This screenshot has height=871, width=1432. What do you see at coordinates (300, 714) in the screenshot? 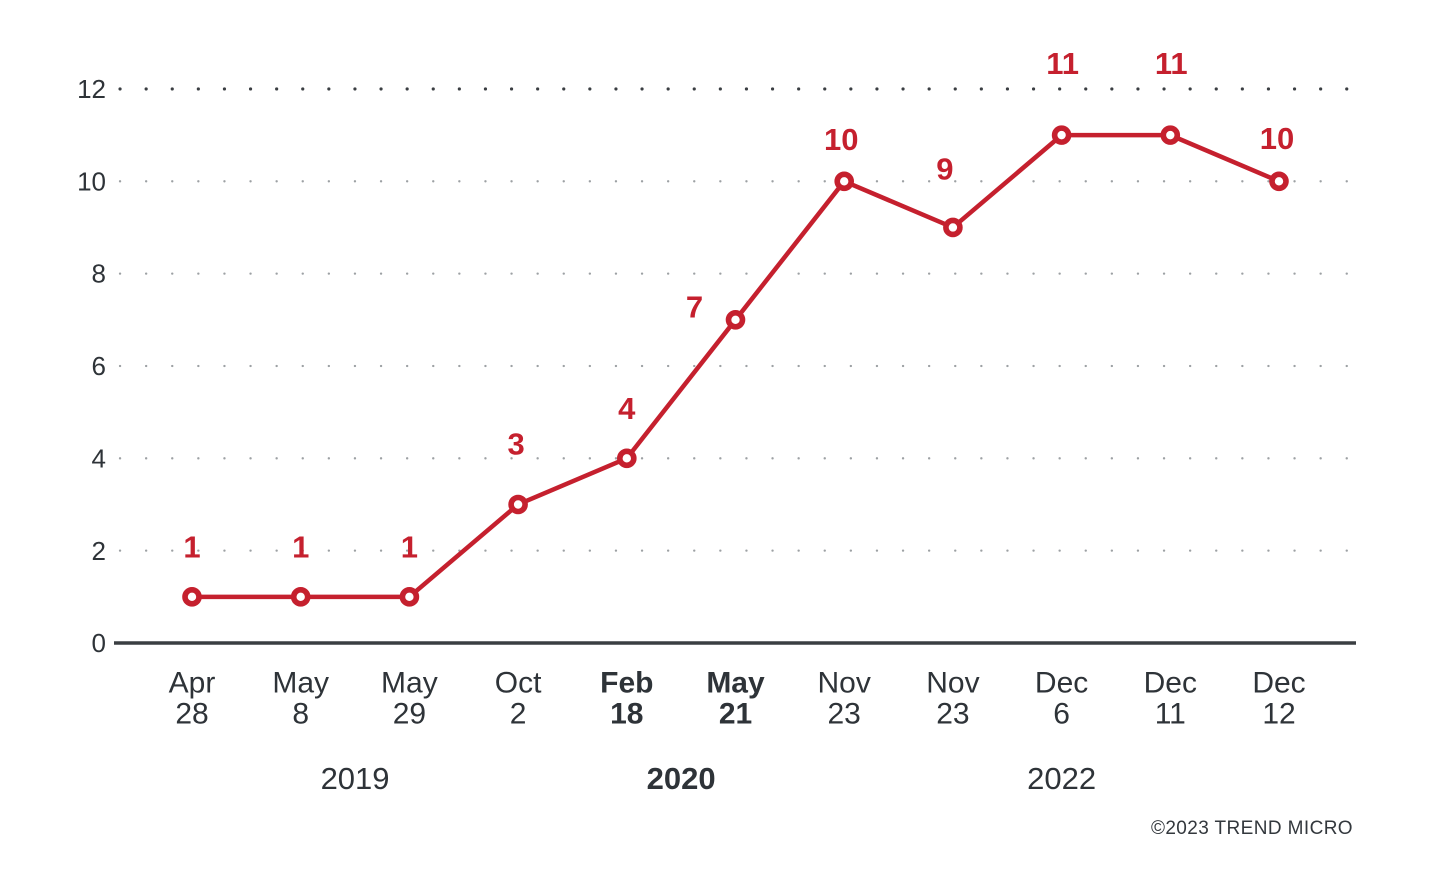
I see `x-axis-day-label: 8` at bounding box center [300, 714].